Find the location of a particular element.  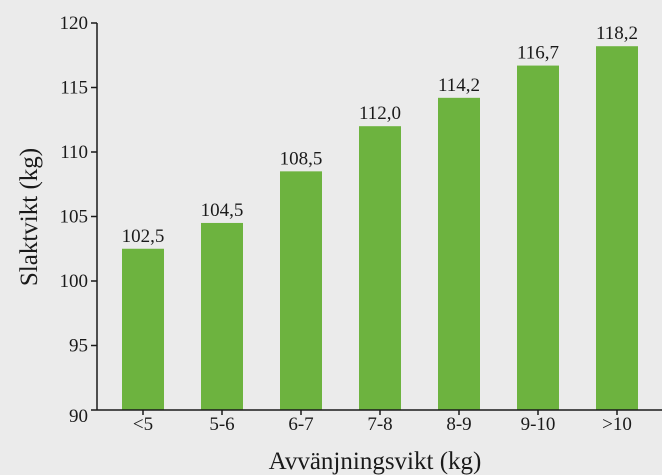

y-tick-label-6: 120 is located at coordinates (74, 23).